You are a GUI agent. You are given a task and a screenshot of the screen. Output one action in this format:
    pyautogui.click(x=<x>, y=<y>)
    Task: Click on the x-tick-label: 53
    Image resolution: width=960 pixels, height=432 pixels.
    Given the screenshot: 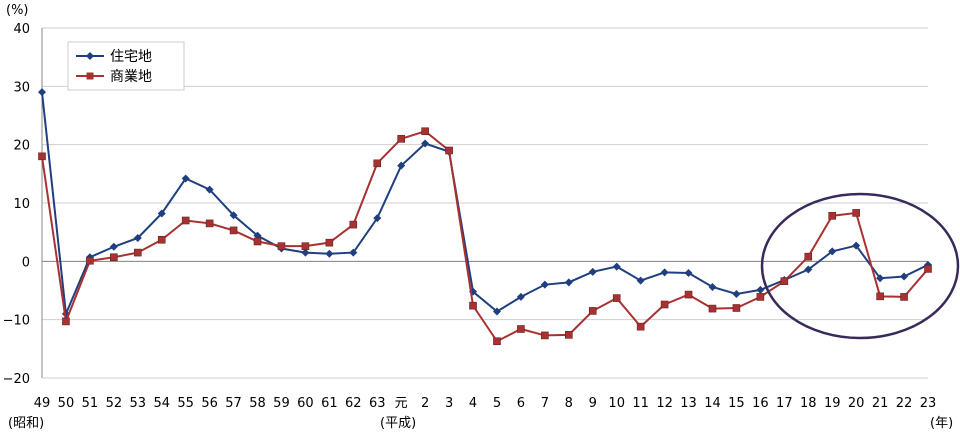 What is the action you would take?
    pyautogui.click(x=138, y=403)
    